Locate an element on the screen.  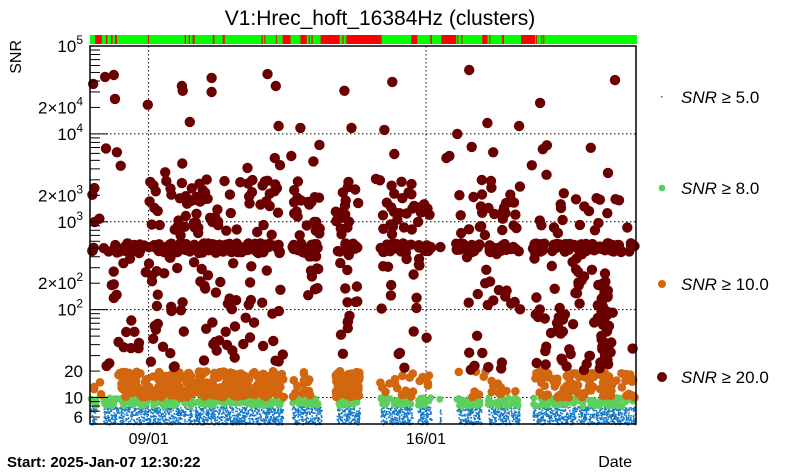
legend-marker-icon is located at coordinates (662, 284).